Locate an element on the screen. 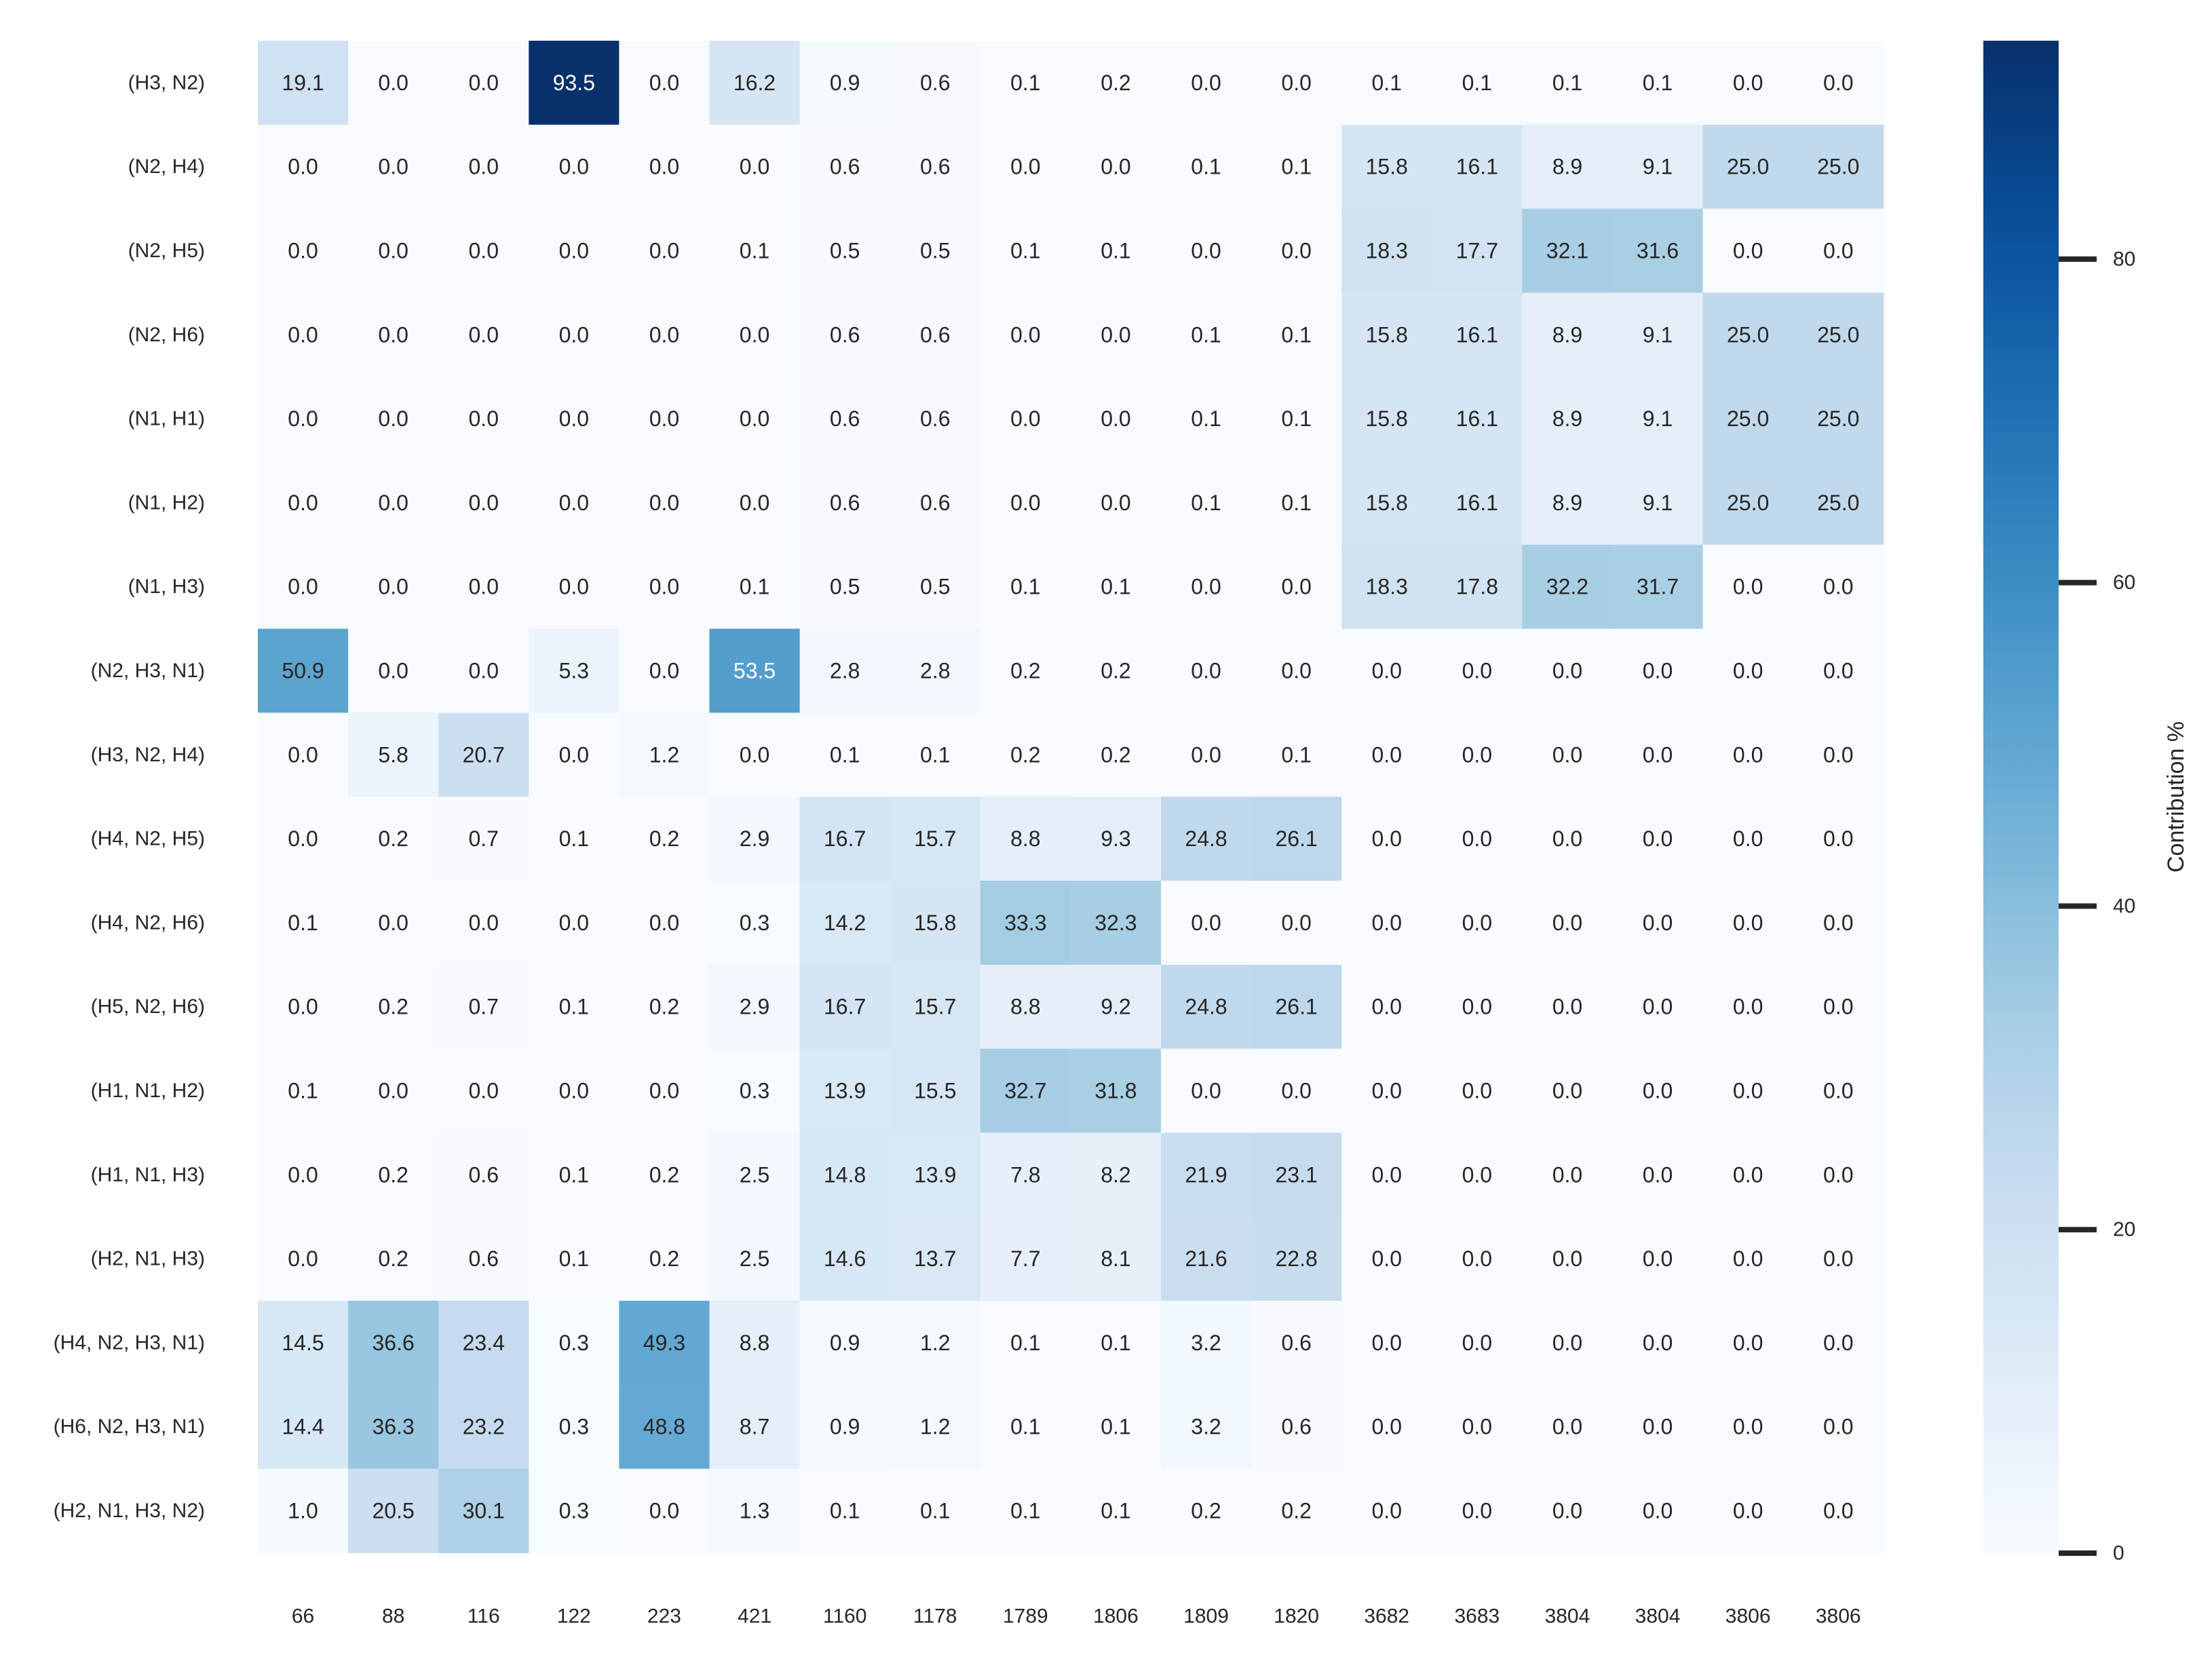 This screenshot has width=2212, height=1659. cell-value-label: 1.0 is located at coordinates (303, 1511).